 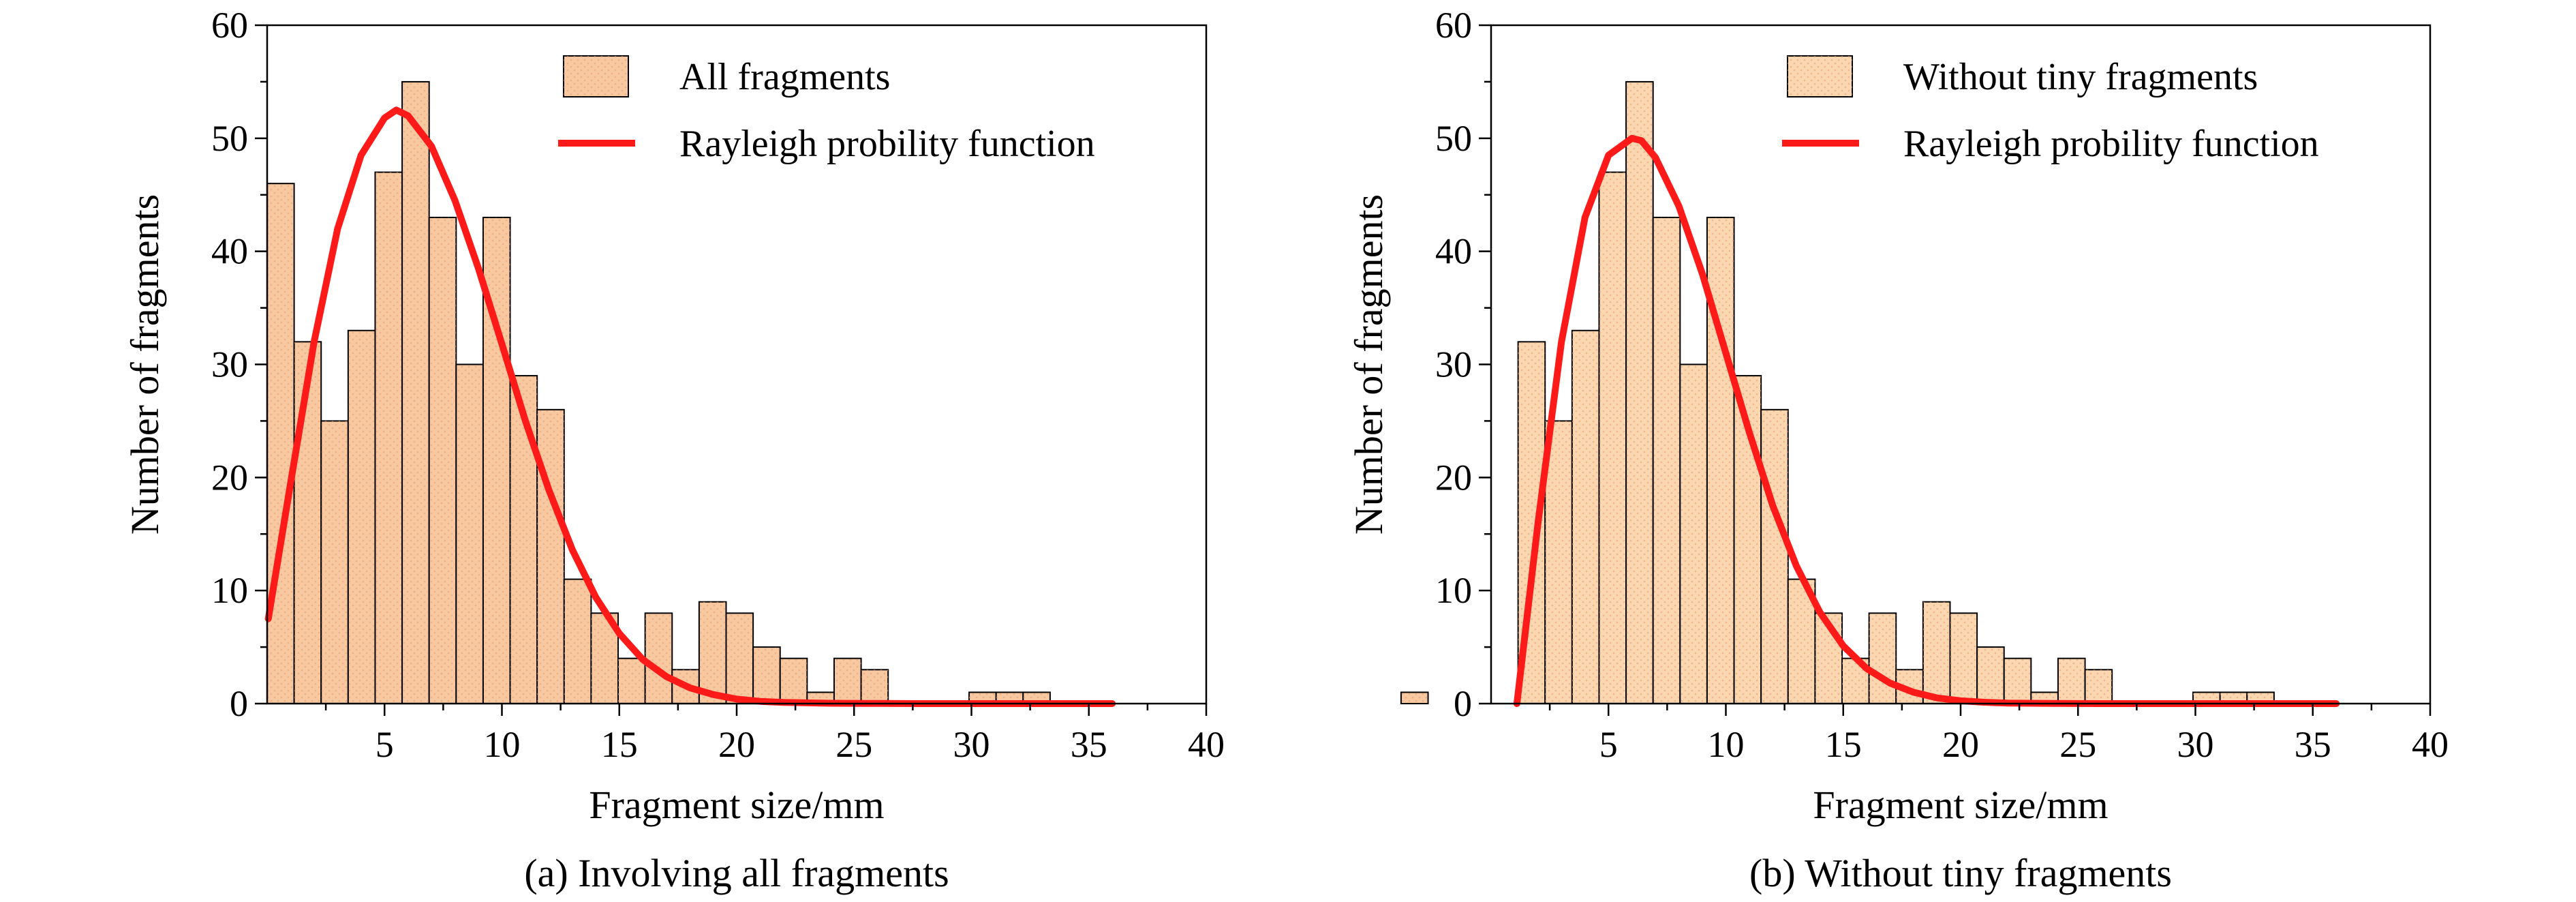 I want to click on panel-caption: (a) Involving all fragments, so click(x=736, y=873).